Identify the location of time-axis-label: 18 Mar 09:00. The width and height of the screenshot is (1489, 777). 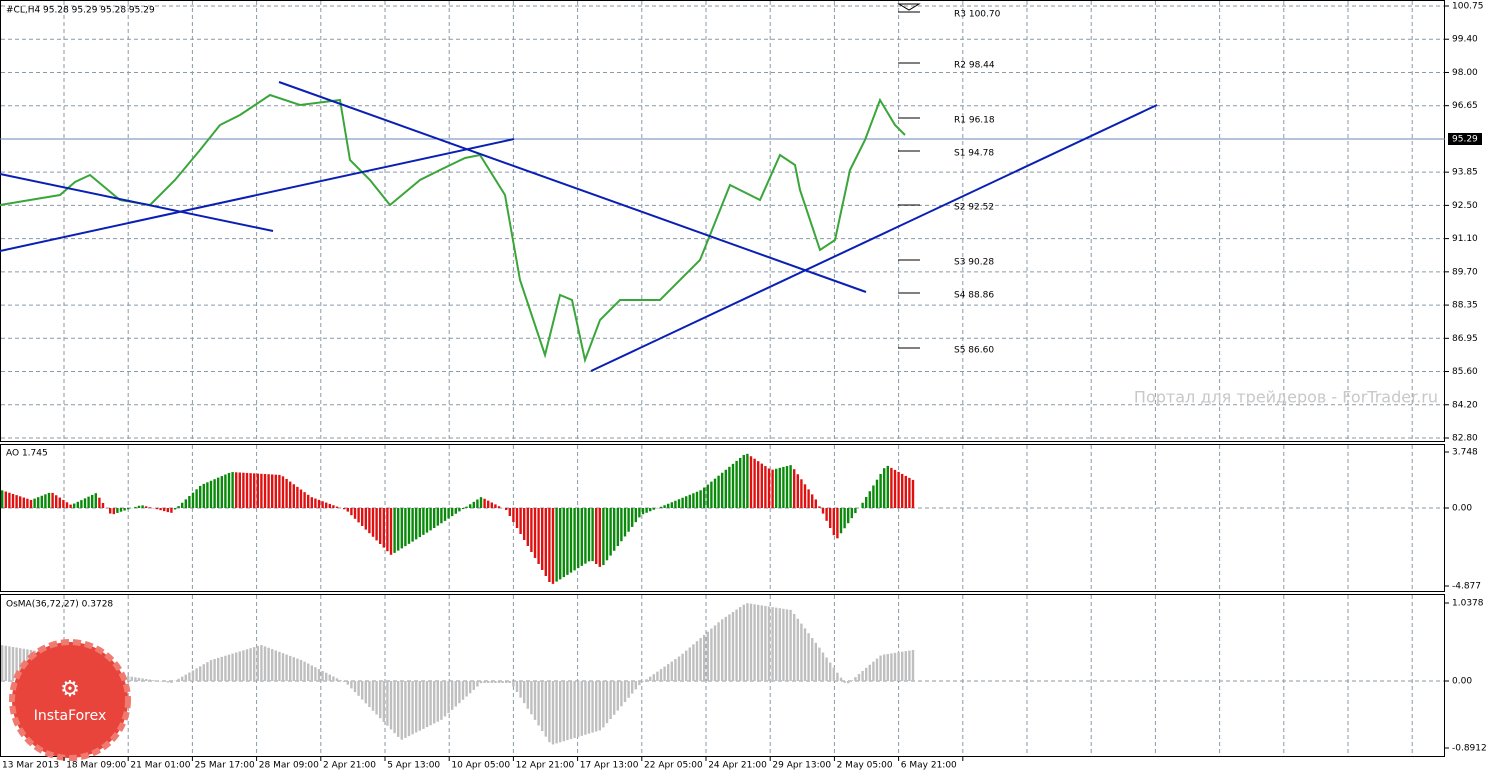
(96, 766).